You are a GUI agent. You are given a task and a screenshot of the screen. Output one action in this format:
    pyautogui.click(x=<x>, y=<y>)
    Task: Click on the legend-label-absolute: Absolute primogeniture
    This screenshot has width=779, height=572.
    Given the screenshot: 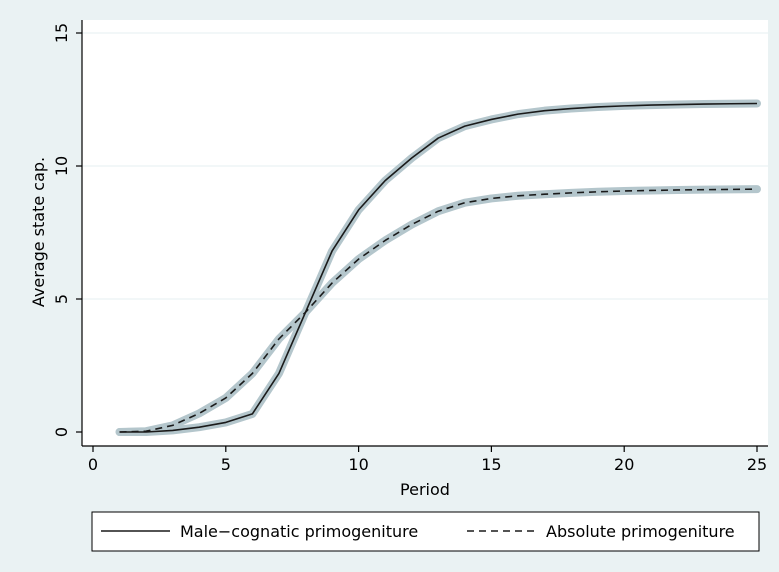 What is the action you would take?
    pyautogui.click(x=640, y=531)
    